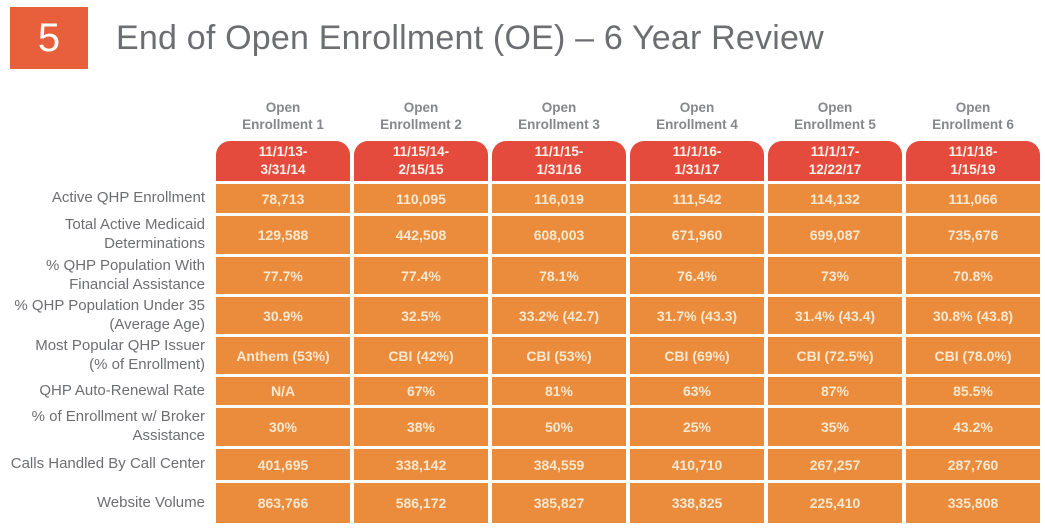 The width and height of the screenshot is (1045, 531). What do you see at coordinates (283, 198) in the screenshot?
I see `data-cell: 78,713` at bounding box center [283, 198].